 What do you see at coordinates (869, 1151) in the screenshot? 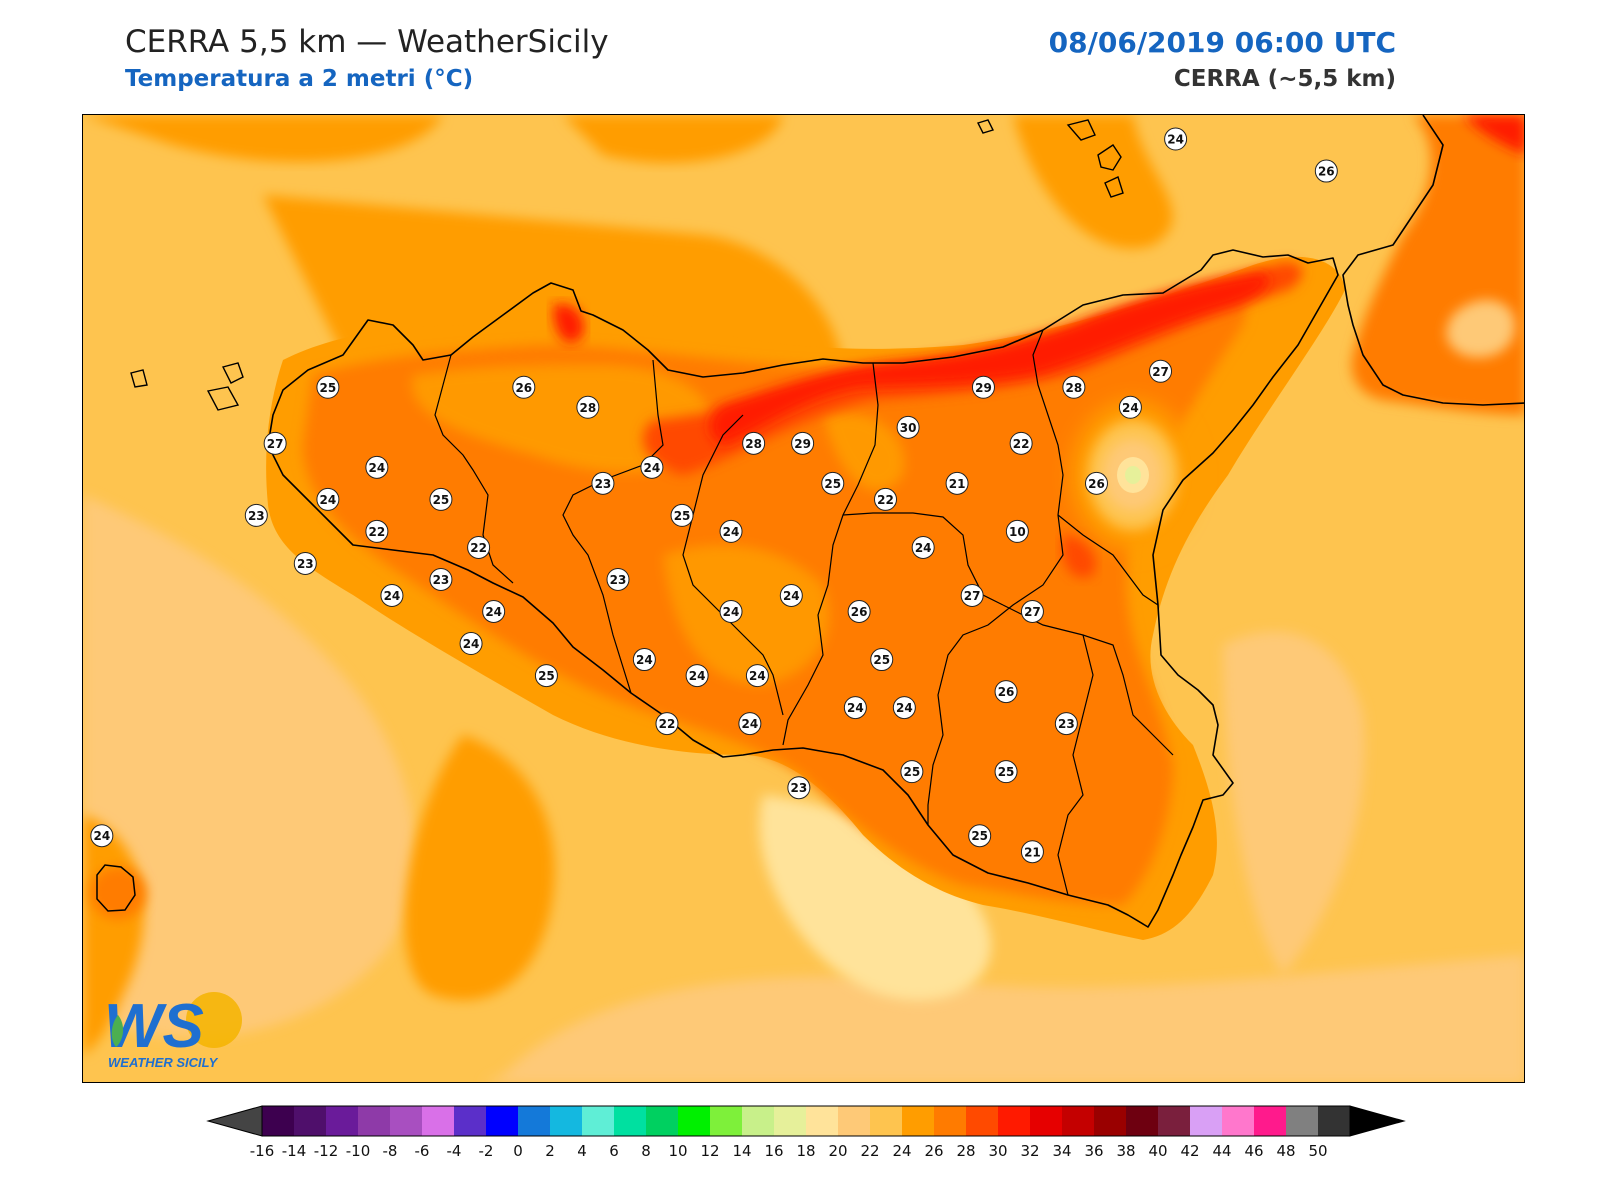
I see `colorbar-tick-label: 22` at bounding box center [869, 1151].